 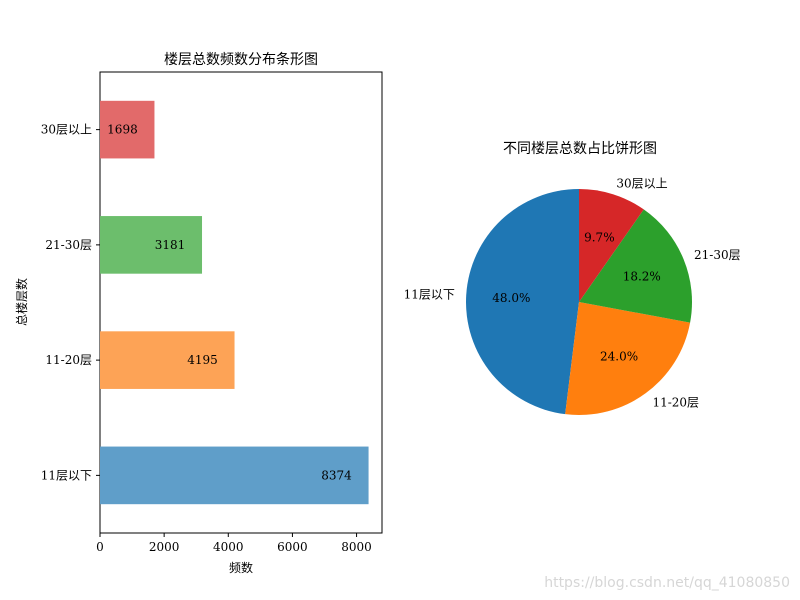 I want to click on bar-y-tick-label-0: 11层以下, so click(x=66, y=475).